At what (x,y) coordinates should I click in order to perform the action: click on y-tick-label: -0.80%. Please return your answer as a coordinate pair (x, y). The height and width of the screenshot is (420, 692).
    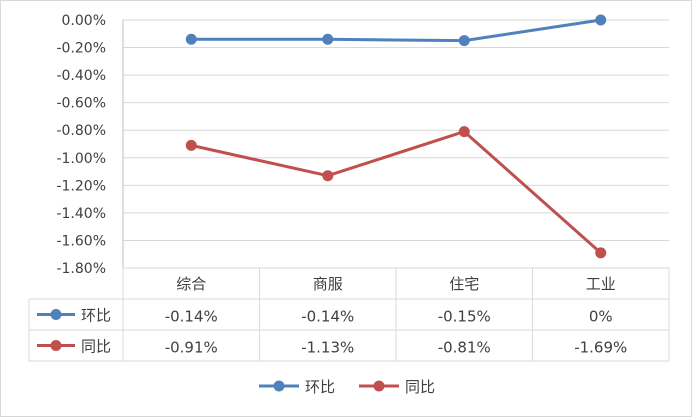
    Looking at the image, I should click on (81, 131).